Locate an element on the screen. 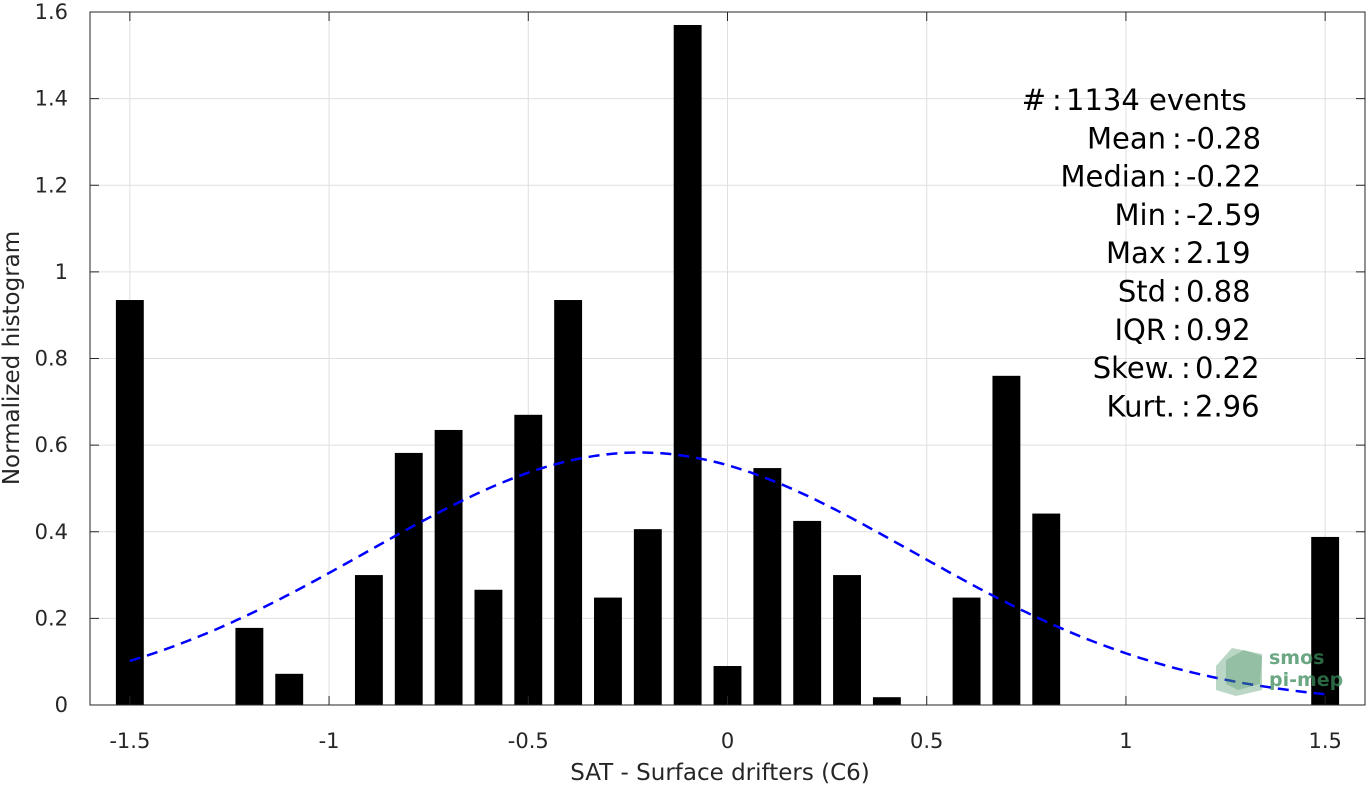 This screenshot has width=1367, height=785. stats-label: Std is located at coordinates (1142, 292).